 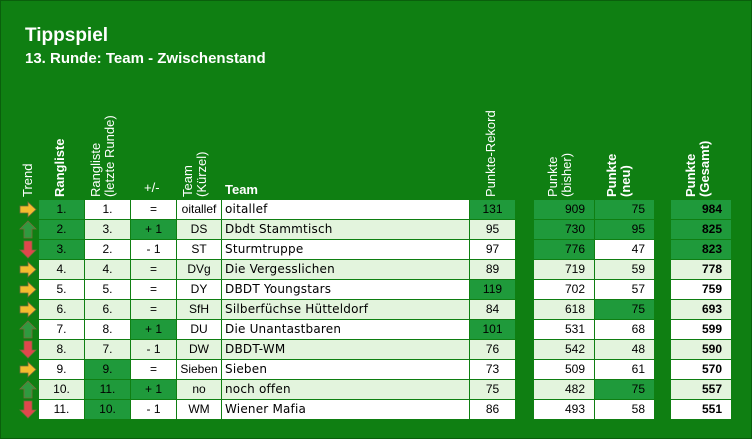 I want to click on header-team: Team, so click(x=241, y=189).